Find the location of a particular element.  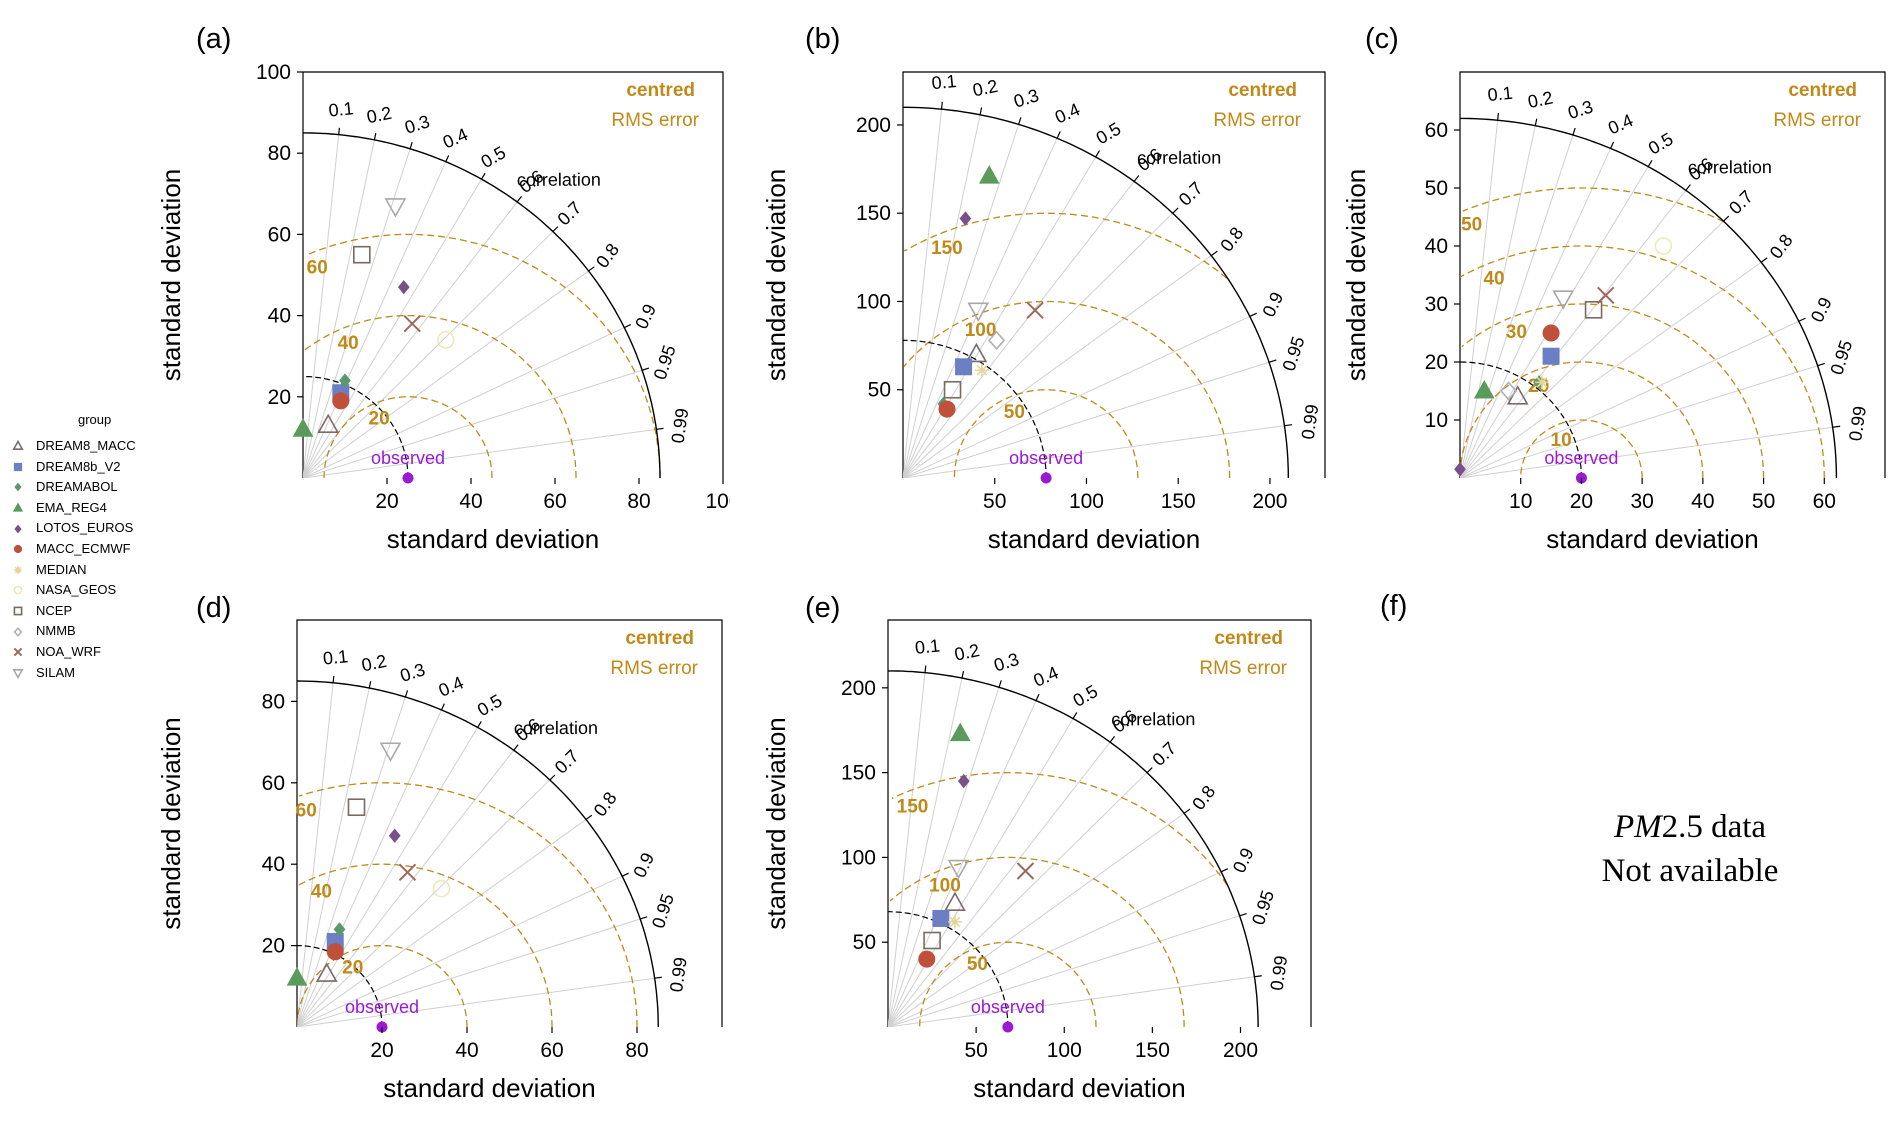

y-tick-label: 100 is located at coordinates (858, 857).